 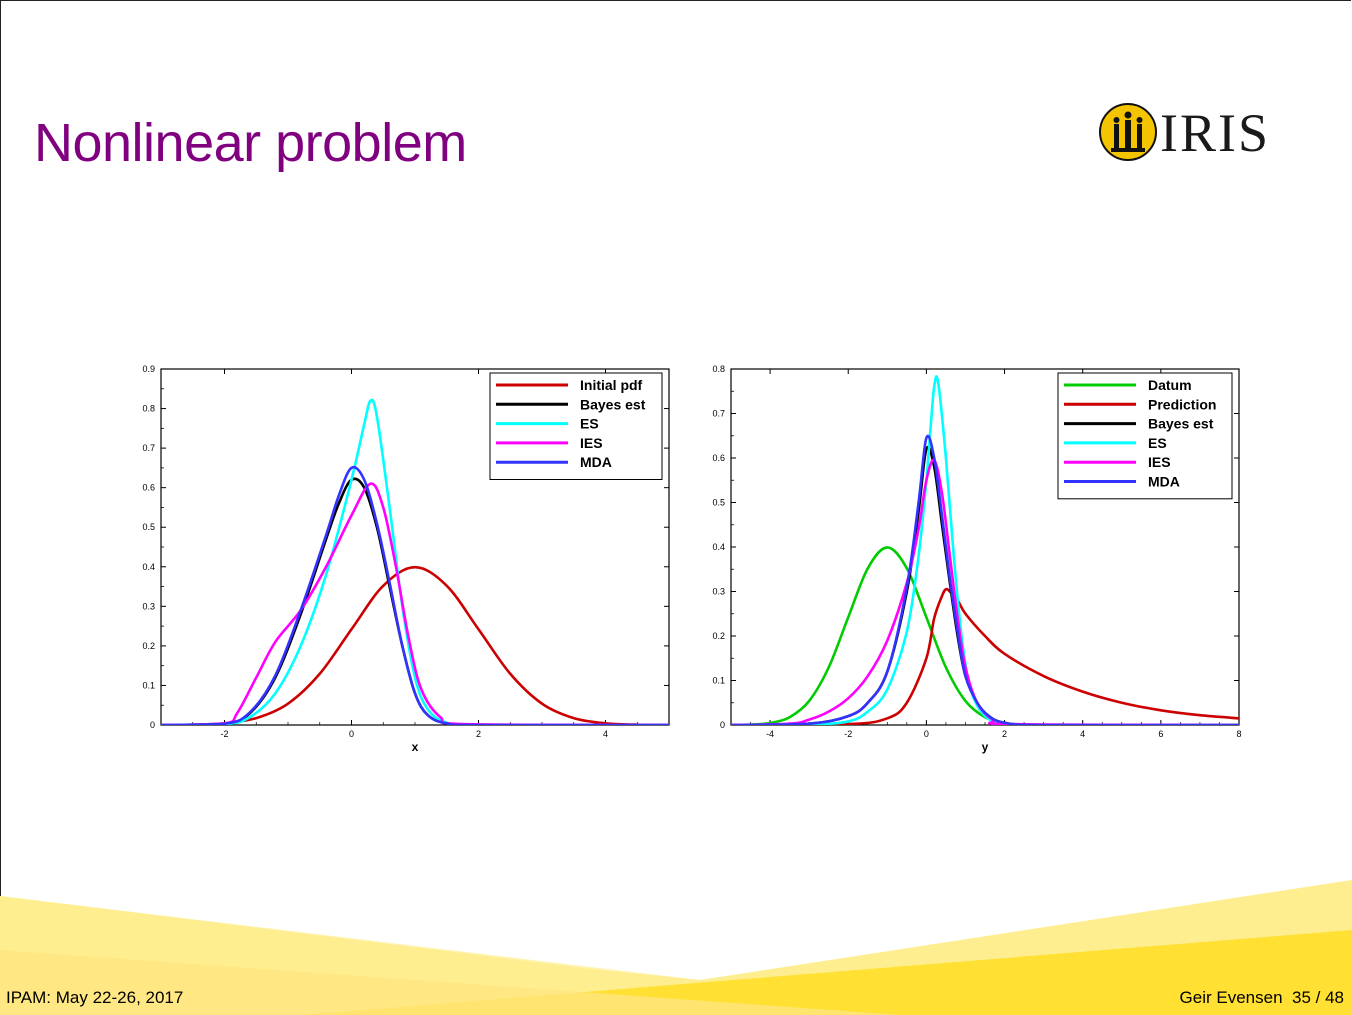 I want to click on chart1-legend-label: Initial pdf, so click(x=611, y=385).